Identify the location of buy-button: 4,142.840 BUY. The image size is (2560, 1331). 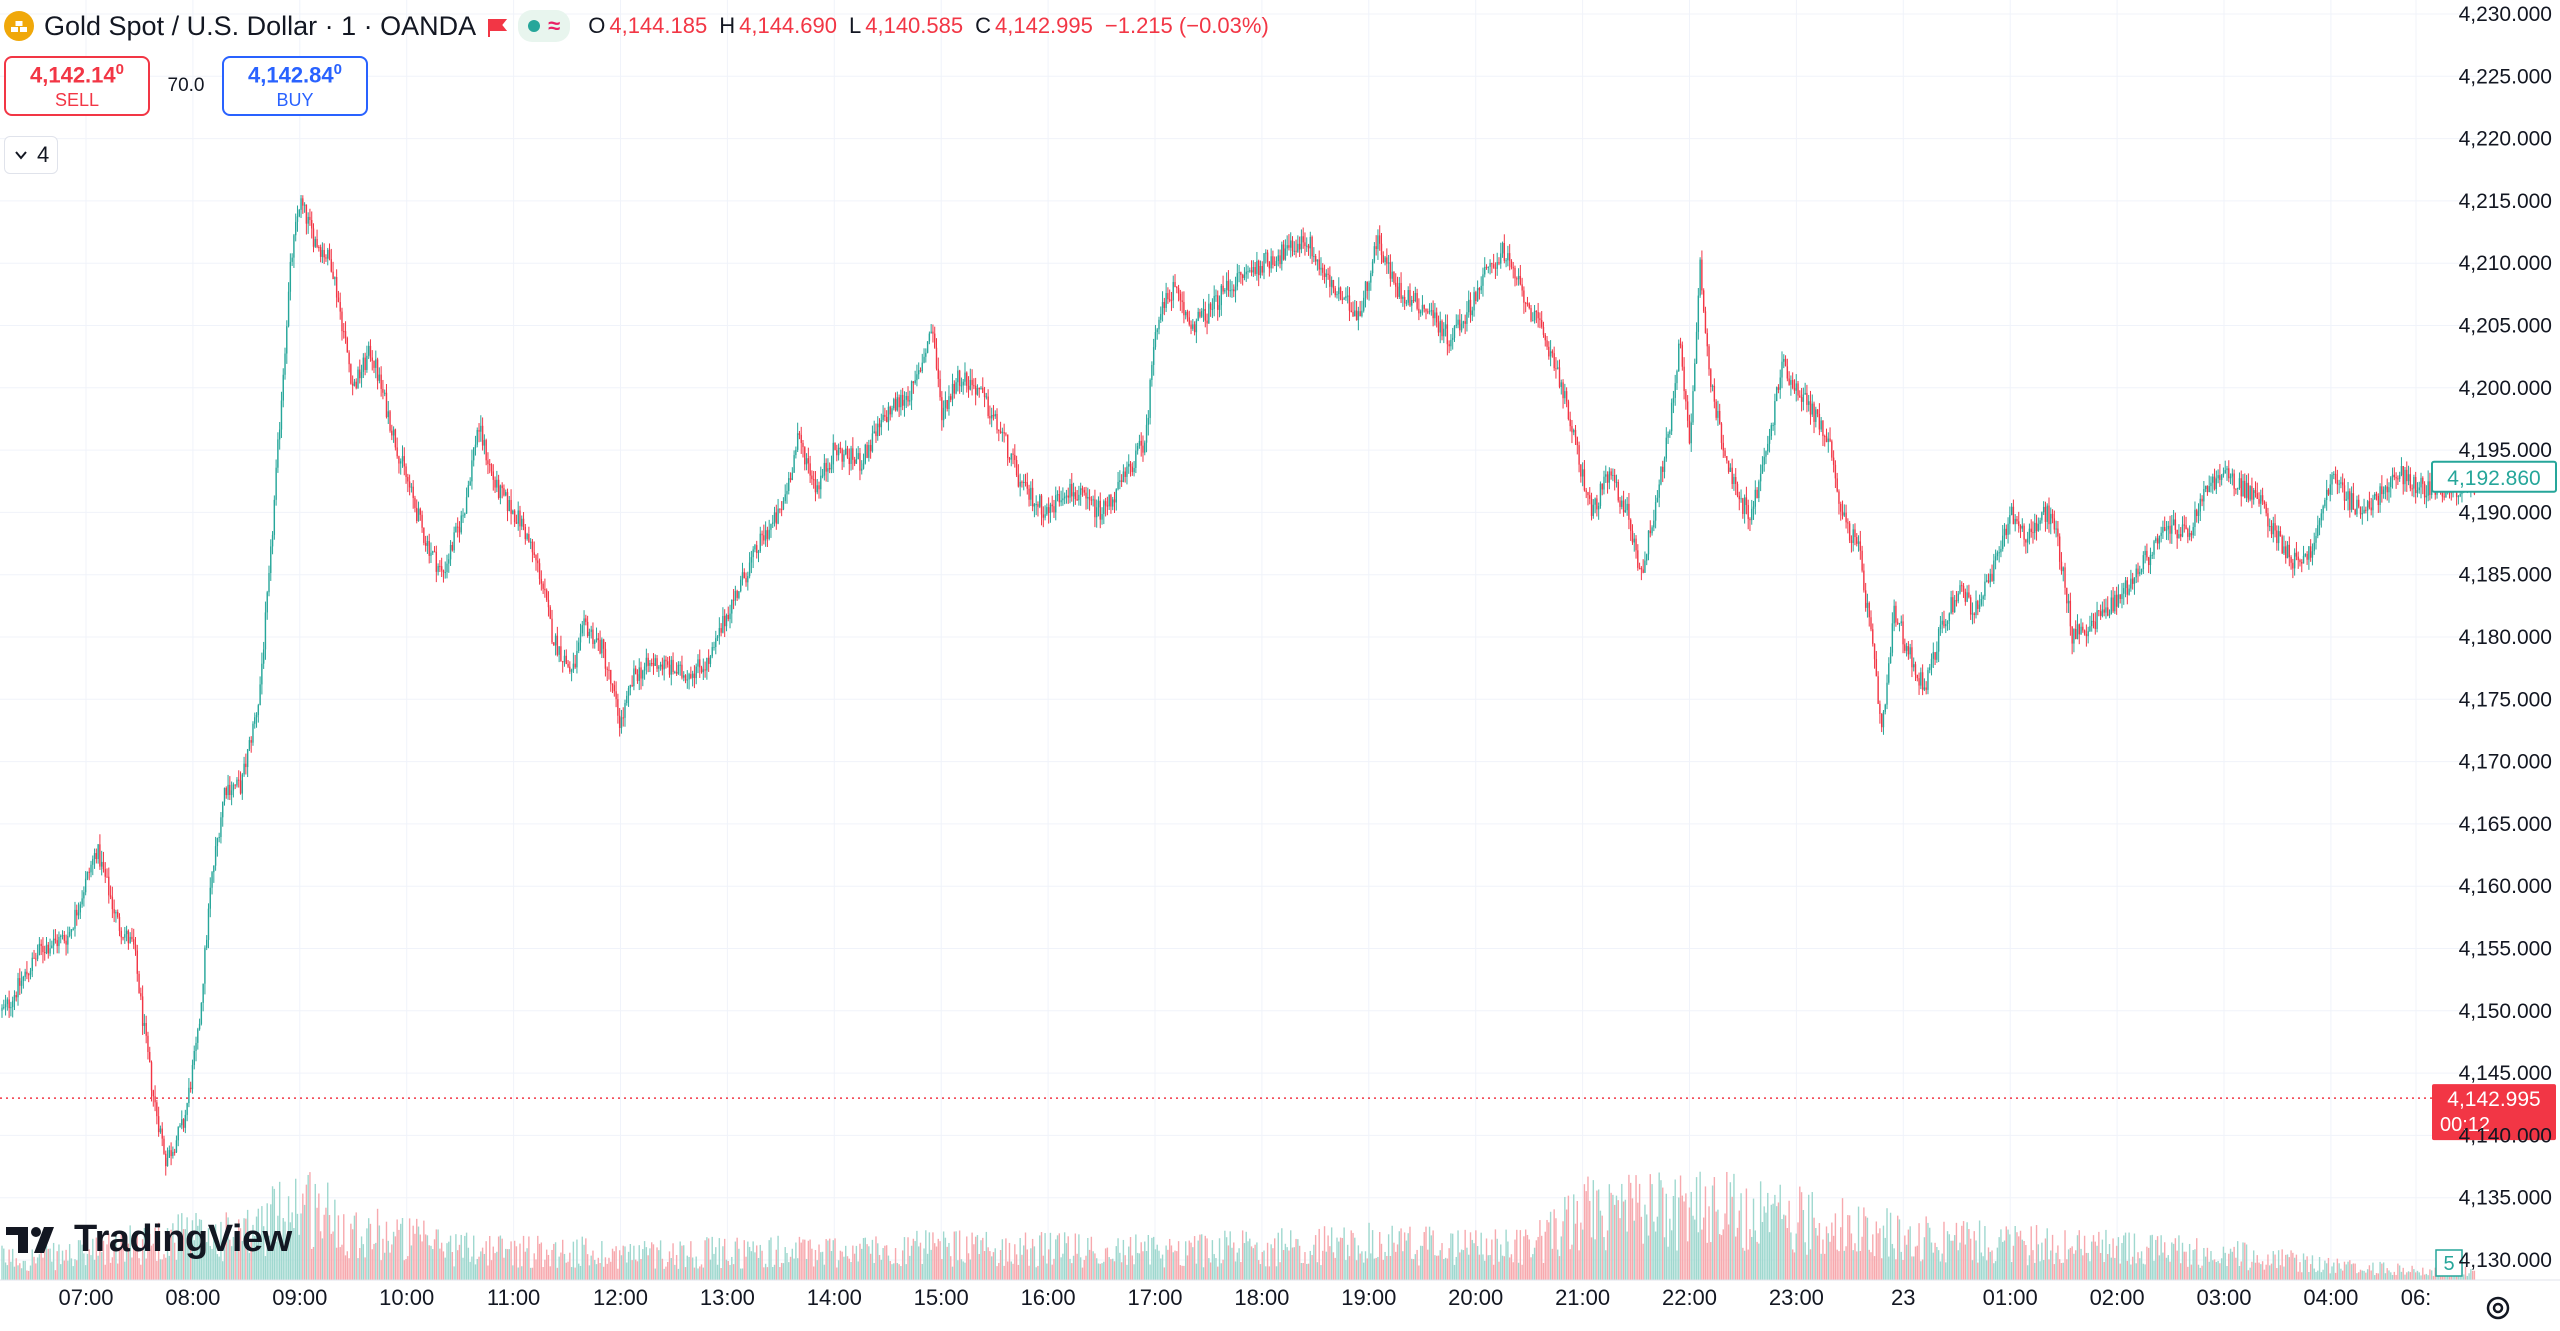
(295, 86).